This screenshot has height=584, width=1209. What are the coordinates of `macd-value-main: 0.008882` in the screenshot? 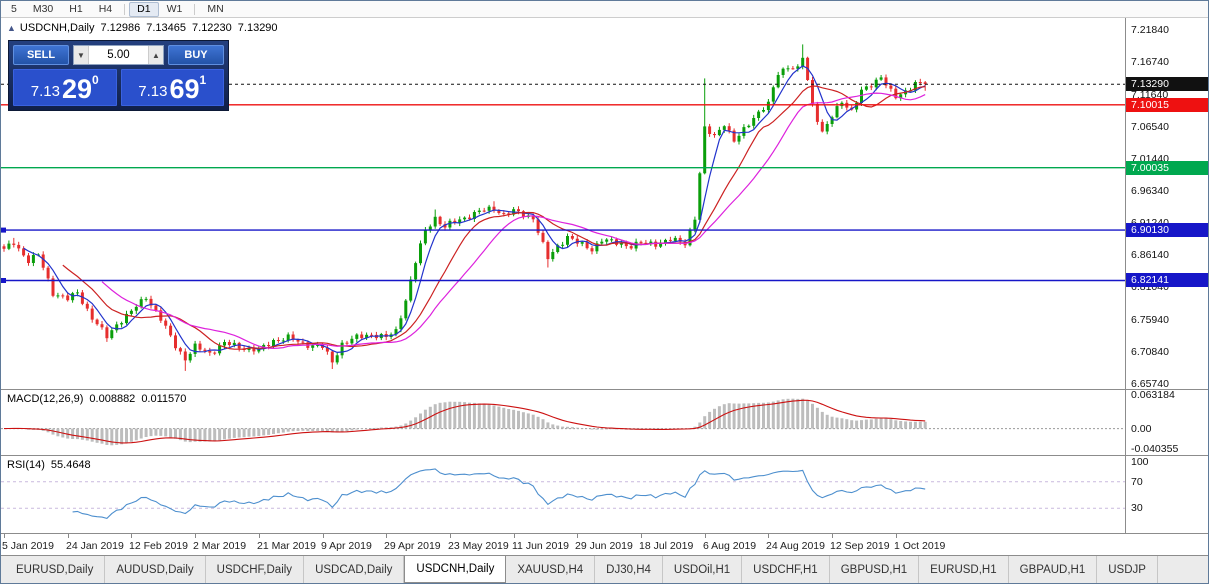 It's located at (112, 399).